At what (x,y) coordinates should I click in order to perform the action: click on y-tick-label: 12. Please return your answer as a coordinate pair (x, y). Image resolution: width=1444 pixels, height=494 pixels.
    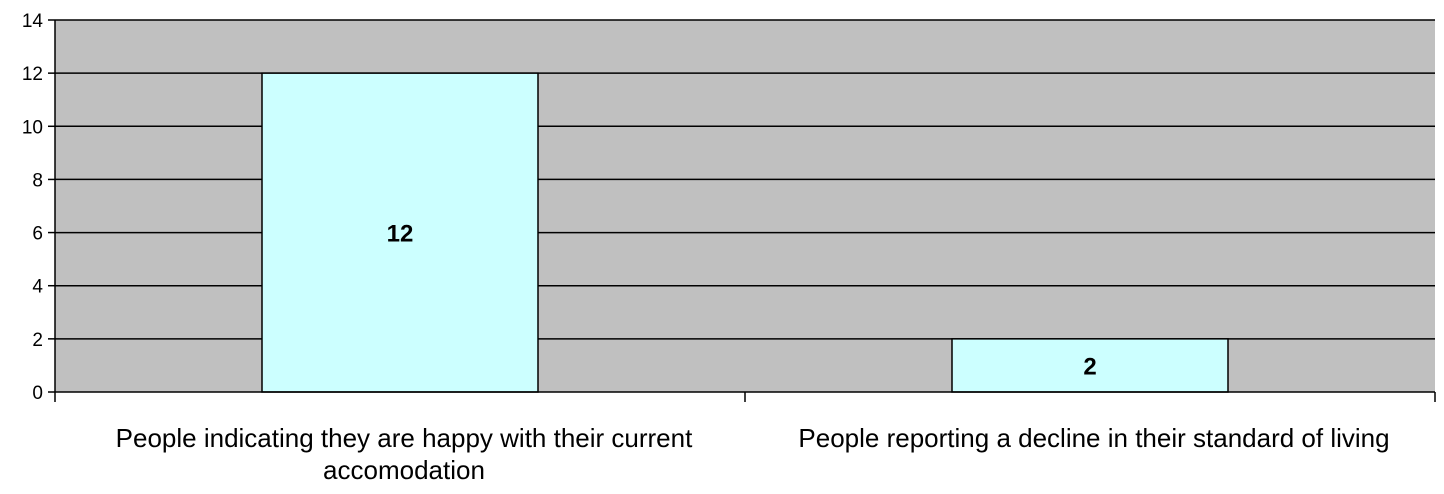
    Looking at the image, I should click on (32, 74).